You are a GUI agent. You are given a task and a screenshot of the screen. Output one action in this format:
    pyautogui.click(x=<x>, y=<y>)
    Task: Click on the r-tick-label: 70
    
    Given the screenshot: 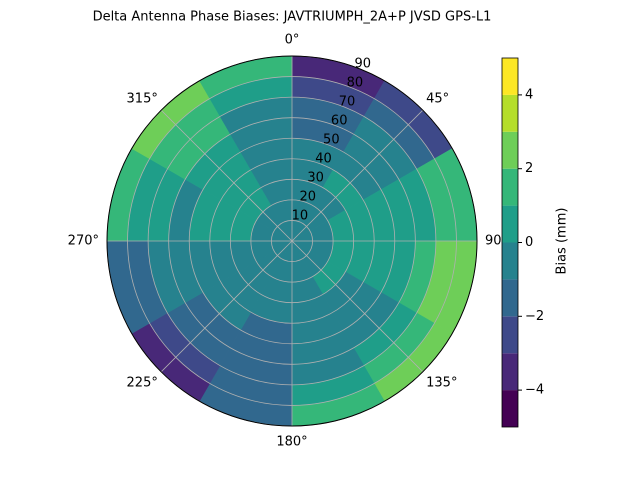 What is the action you would take?
    pyautogui.click(x=347, y=102)
    